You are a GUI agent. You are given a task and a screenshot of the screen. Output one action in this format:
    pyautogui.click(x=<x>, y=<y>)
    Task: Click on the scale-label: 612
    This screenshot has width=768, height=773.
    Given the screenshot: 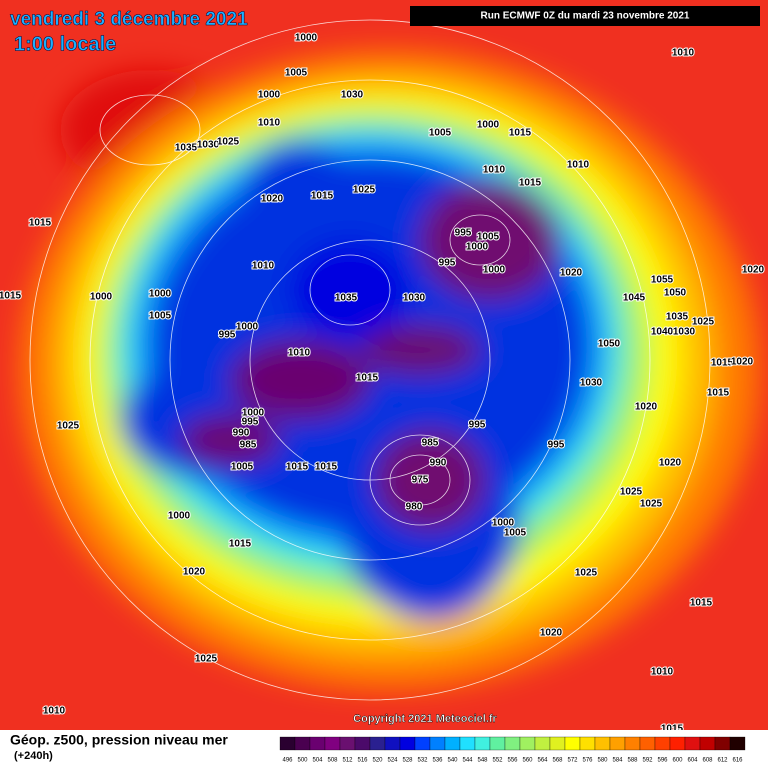 What is the action you would take?
    pyautogui.click(x=722, y=761)
    